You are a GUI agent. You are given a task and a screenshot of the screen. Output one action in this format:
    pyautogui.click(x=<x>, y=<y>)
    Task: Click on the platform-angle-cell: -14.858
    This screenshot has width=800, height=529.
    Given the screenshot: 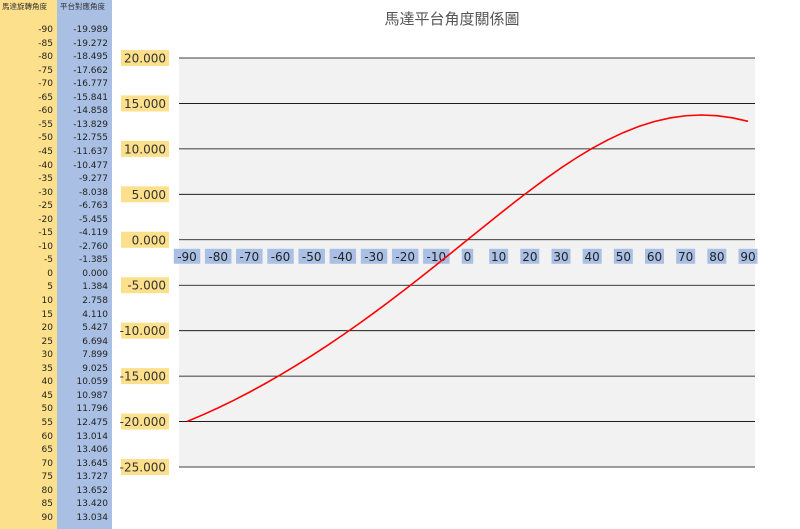 What is the action you would take?
    pyautogui.click(x=90, y=111)
    